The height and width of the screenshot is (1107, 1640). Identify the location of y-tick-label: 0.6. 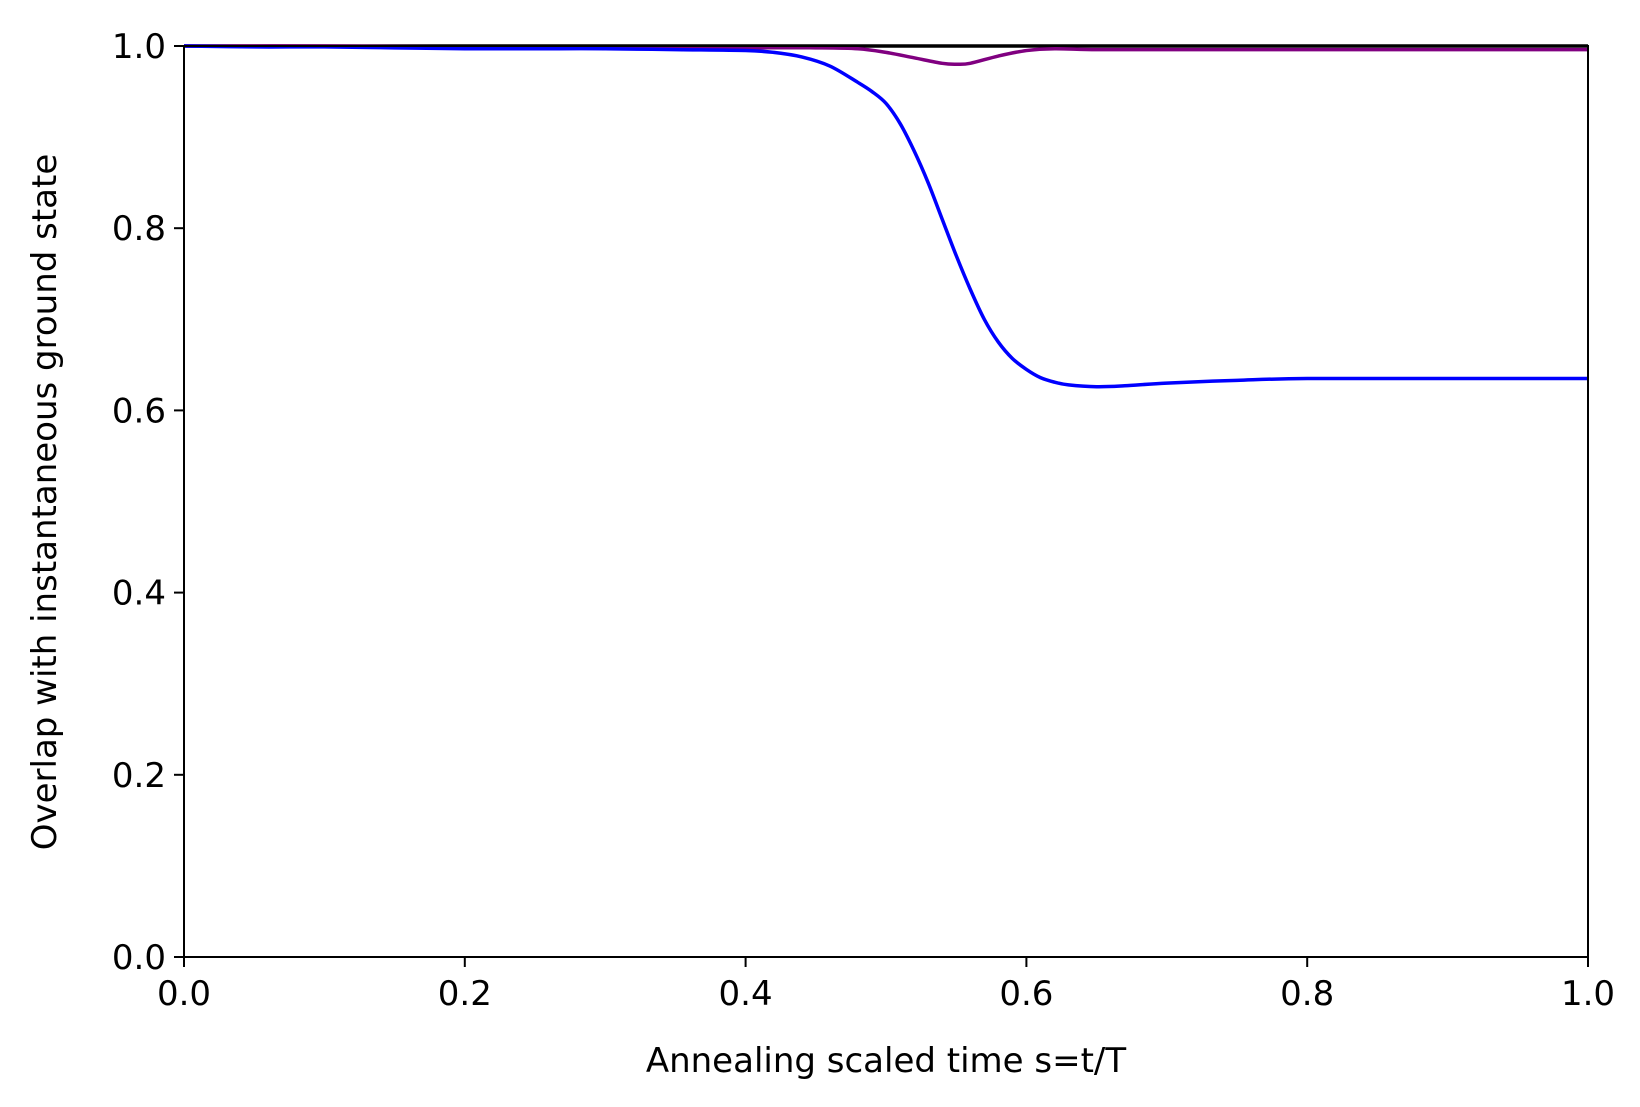
(139, 411).